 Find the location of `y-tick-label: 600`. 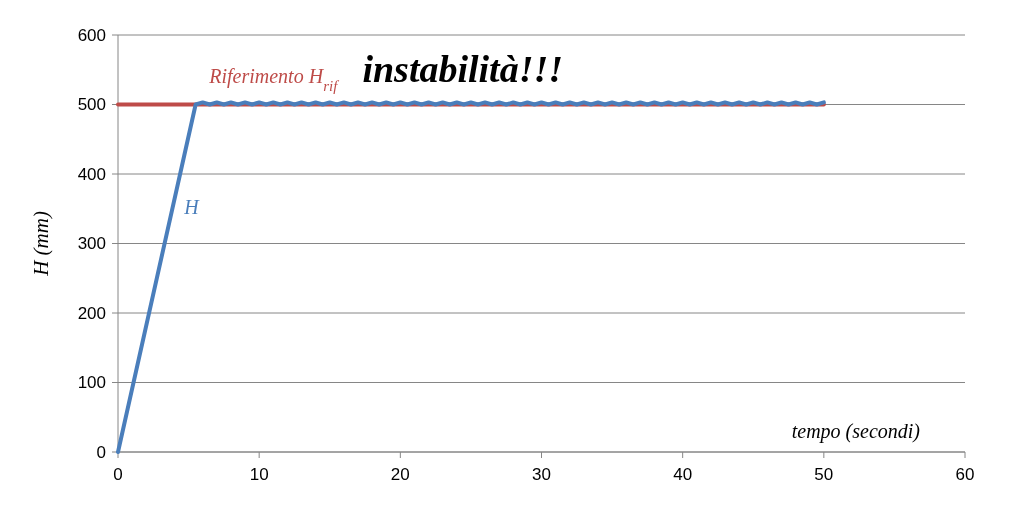

y-tick-label: 600 is located at coordinates (91, 35).